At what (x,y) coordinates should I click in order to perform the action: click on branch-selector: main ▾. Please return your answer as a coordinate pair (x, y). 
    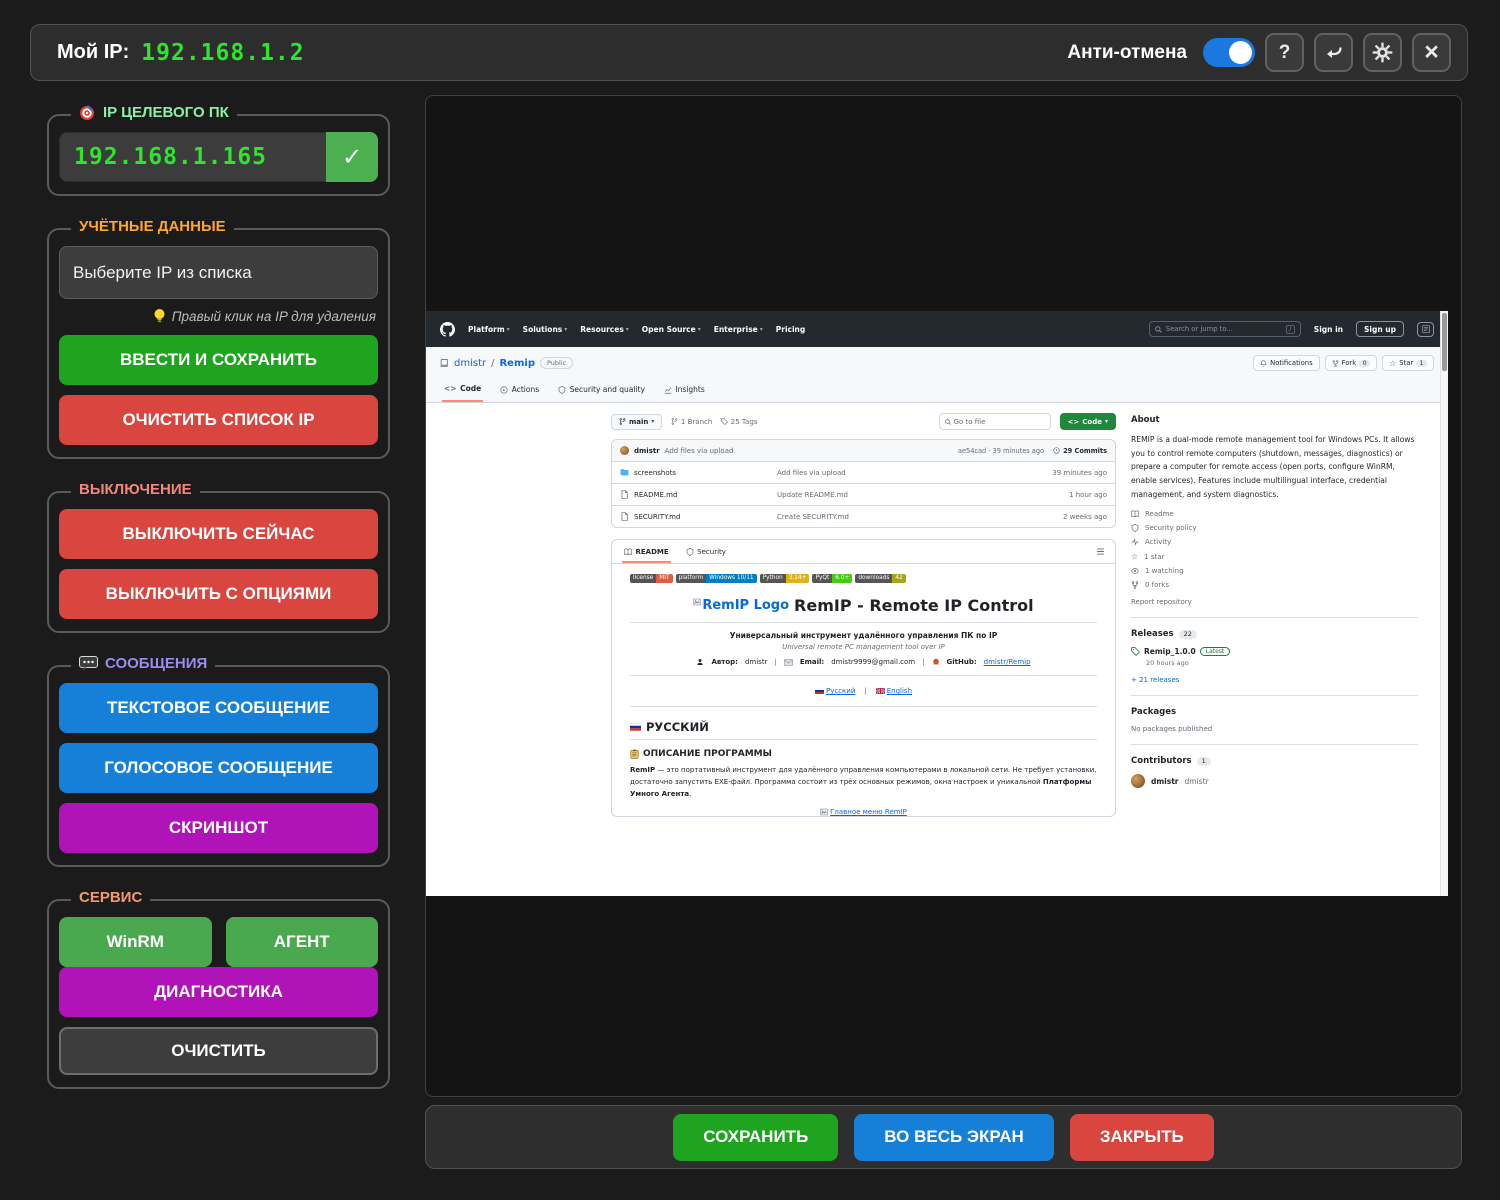
    Looking at the image, I should click on (637, 421).